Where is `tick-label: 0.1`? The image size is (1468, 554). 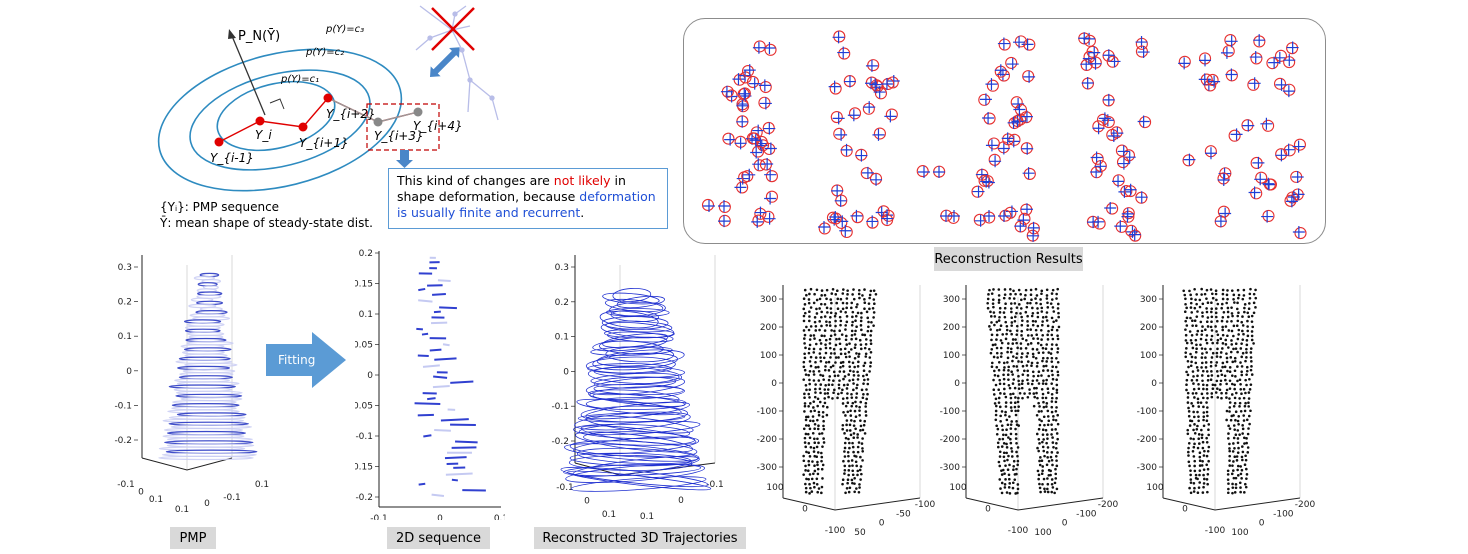 tick-label: 0.1 is located at coordinates (499, 517).